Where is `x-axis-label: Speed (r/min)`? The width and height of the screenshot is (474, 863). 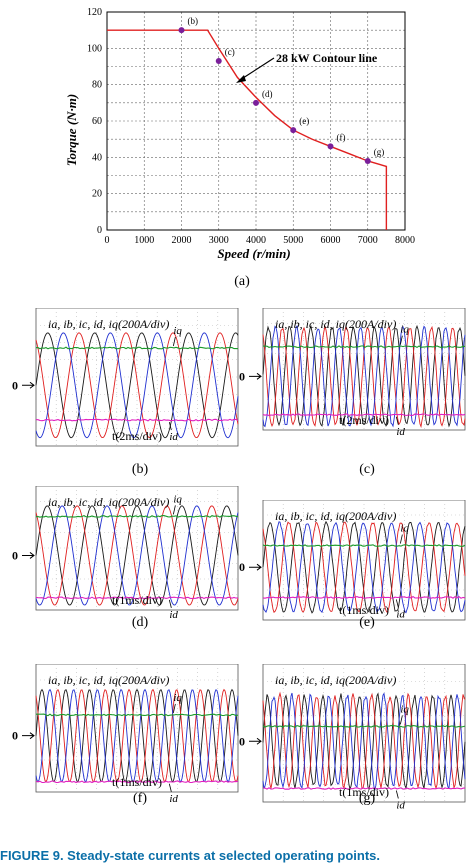 x-axis-label: Speed (r/min) is located at coordinates (253, 253).